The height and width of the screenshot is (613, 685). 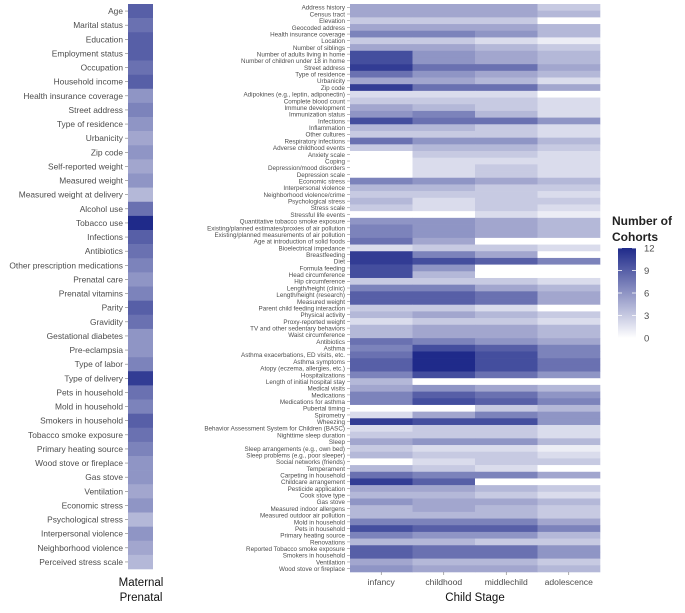 What do you see at coordinates (506, 148) in the screenshot?
I see `cell-adverse-childhood-events-middlechild` at bounding box center [506, 148].